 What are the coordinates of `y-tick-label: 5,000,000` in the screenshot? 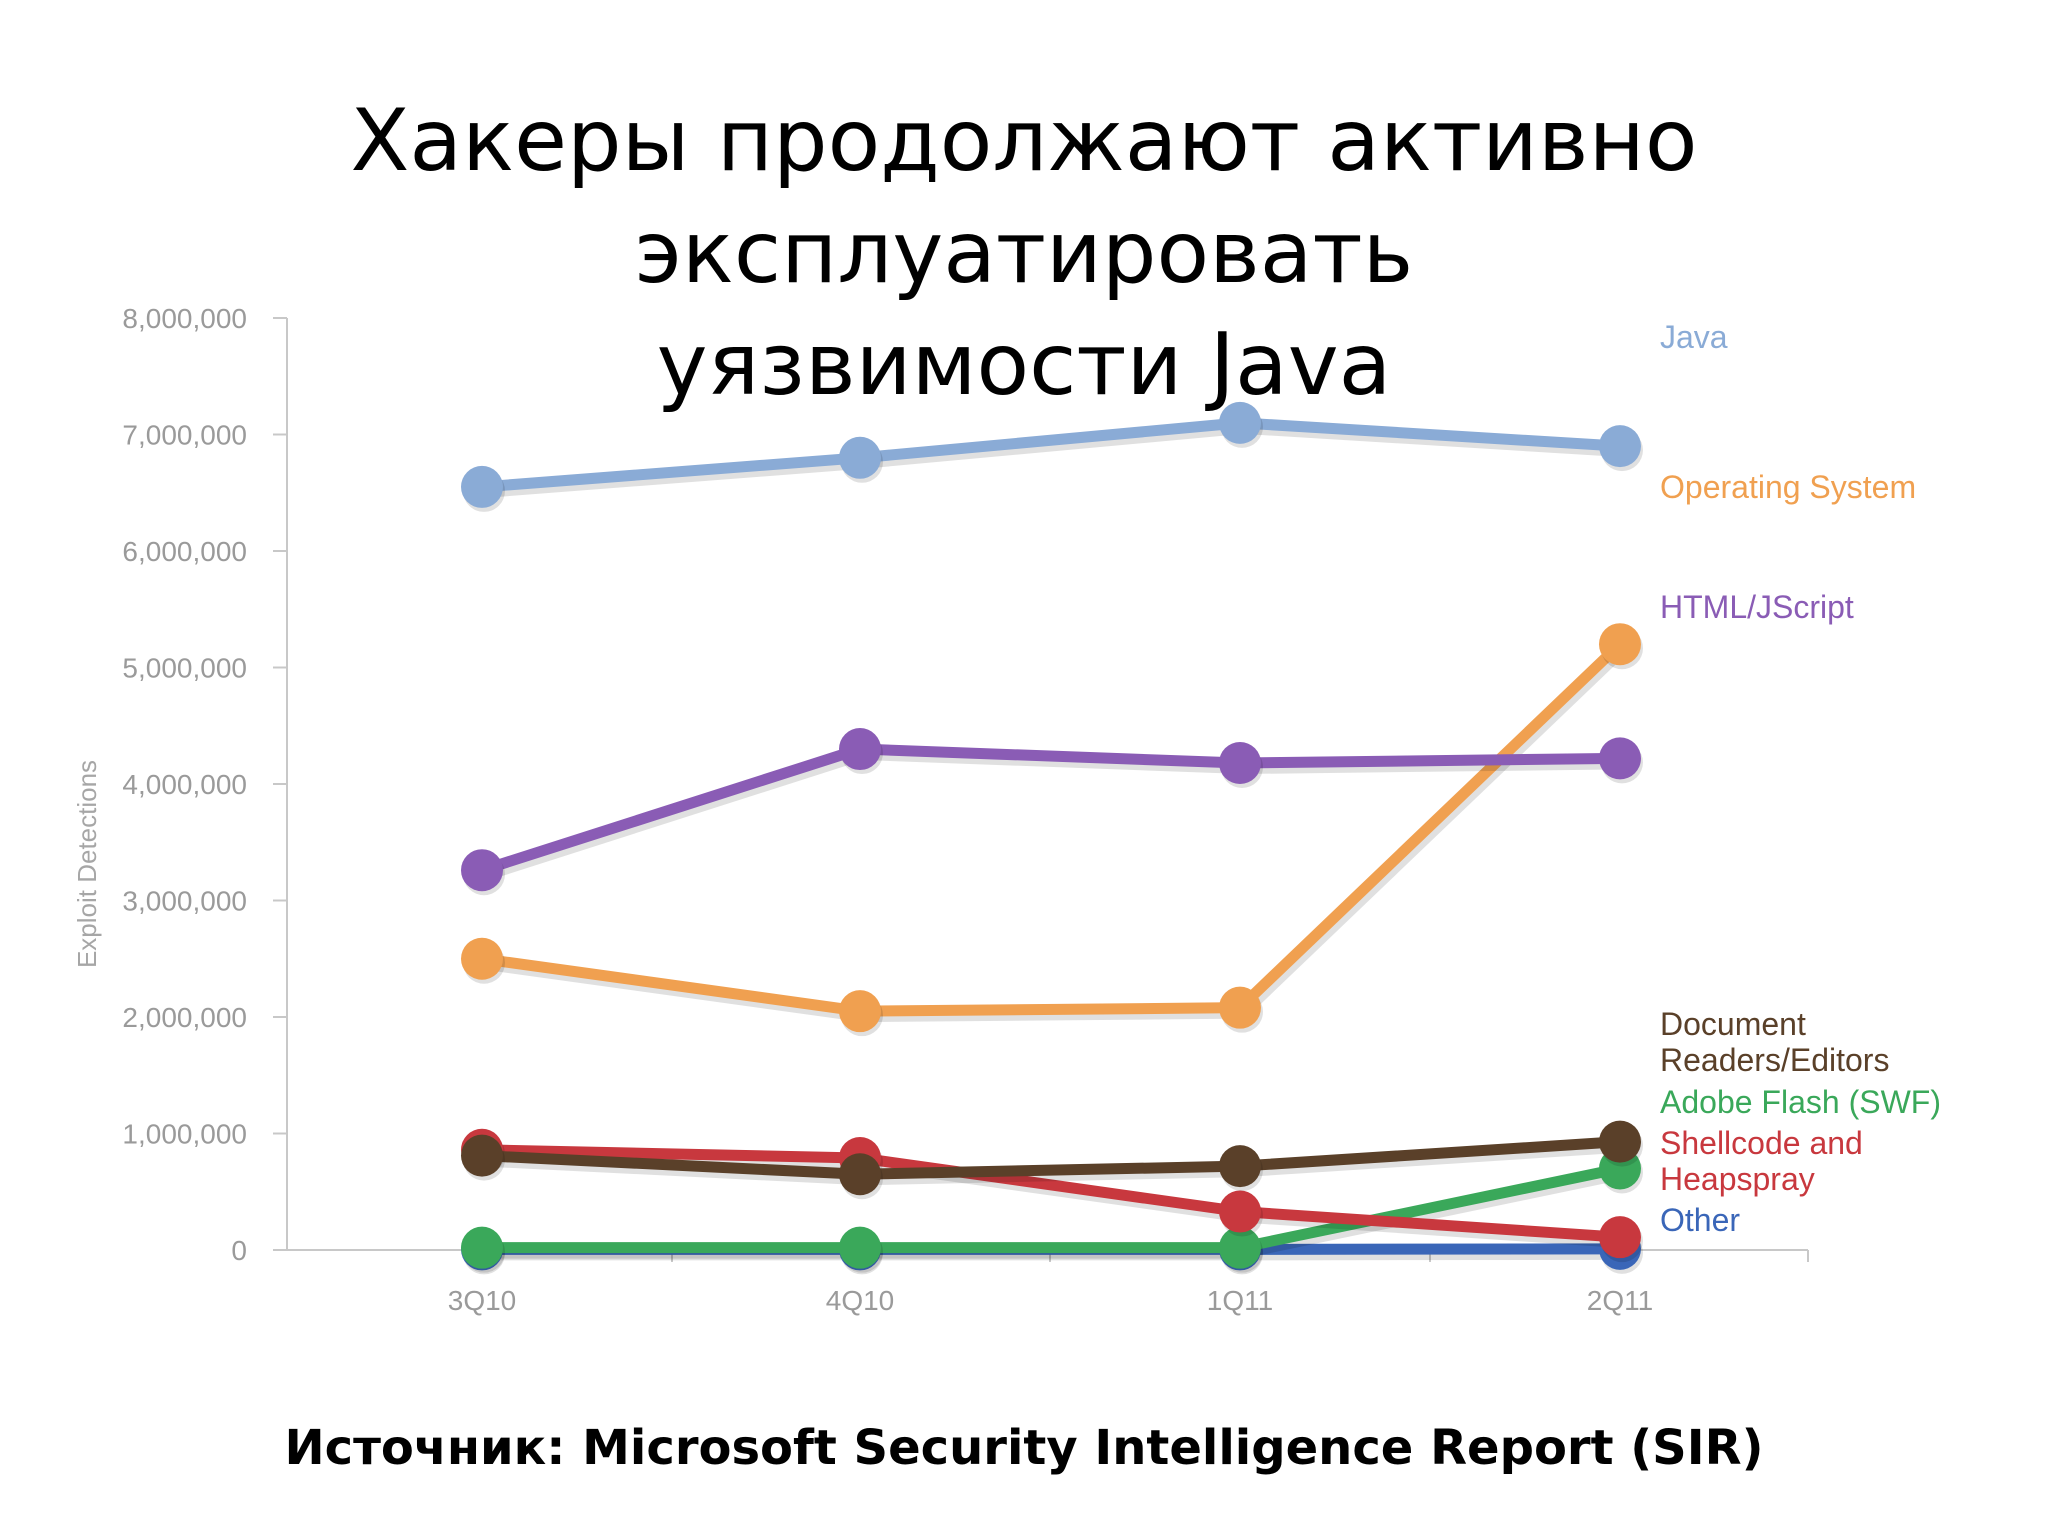 It's located at (184, 668).